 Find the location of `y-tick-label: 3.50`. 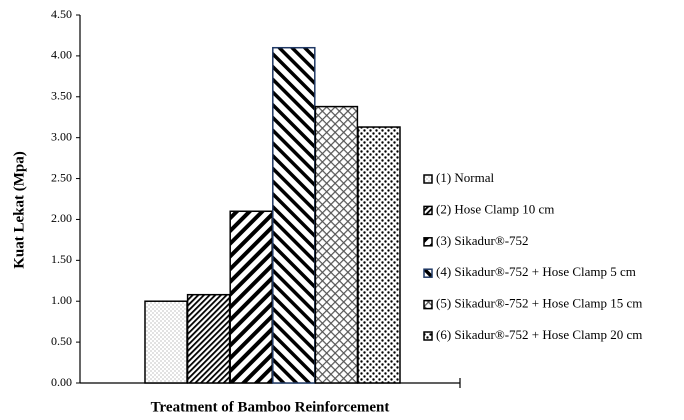

y-tick-label: 3.50 is located at coordinates (61, 96).